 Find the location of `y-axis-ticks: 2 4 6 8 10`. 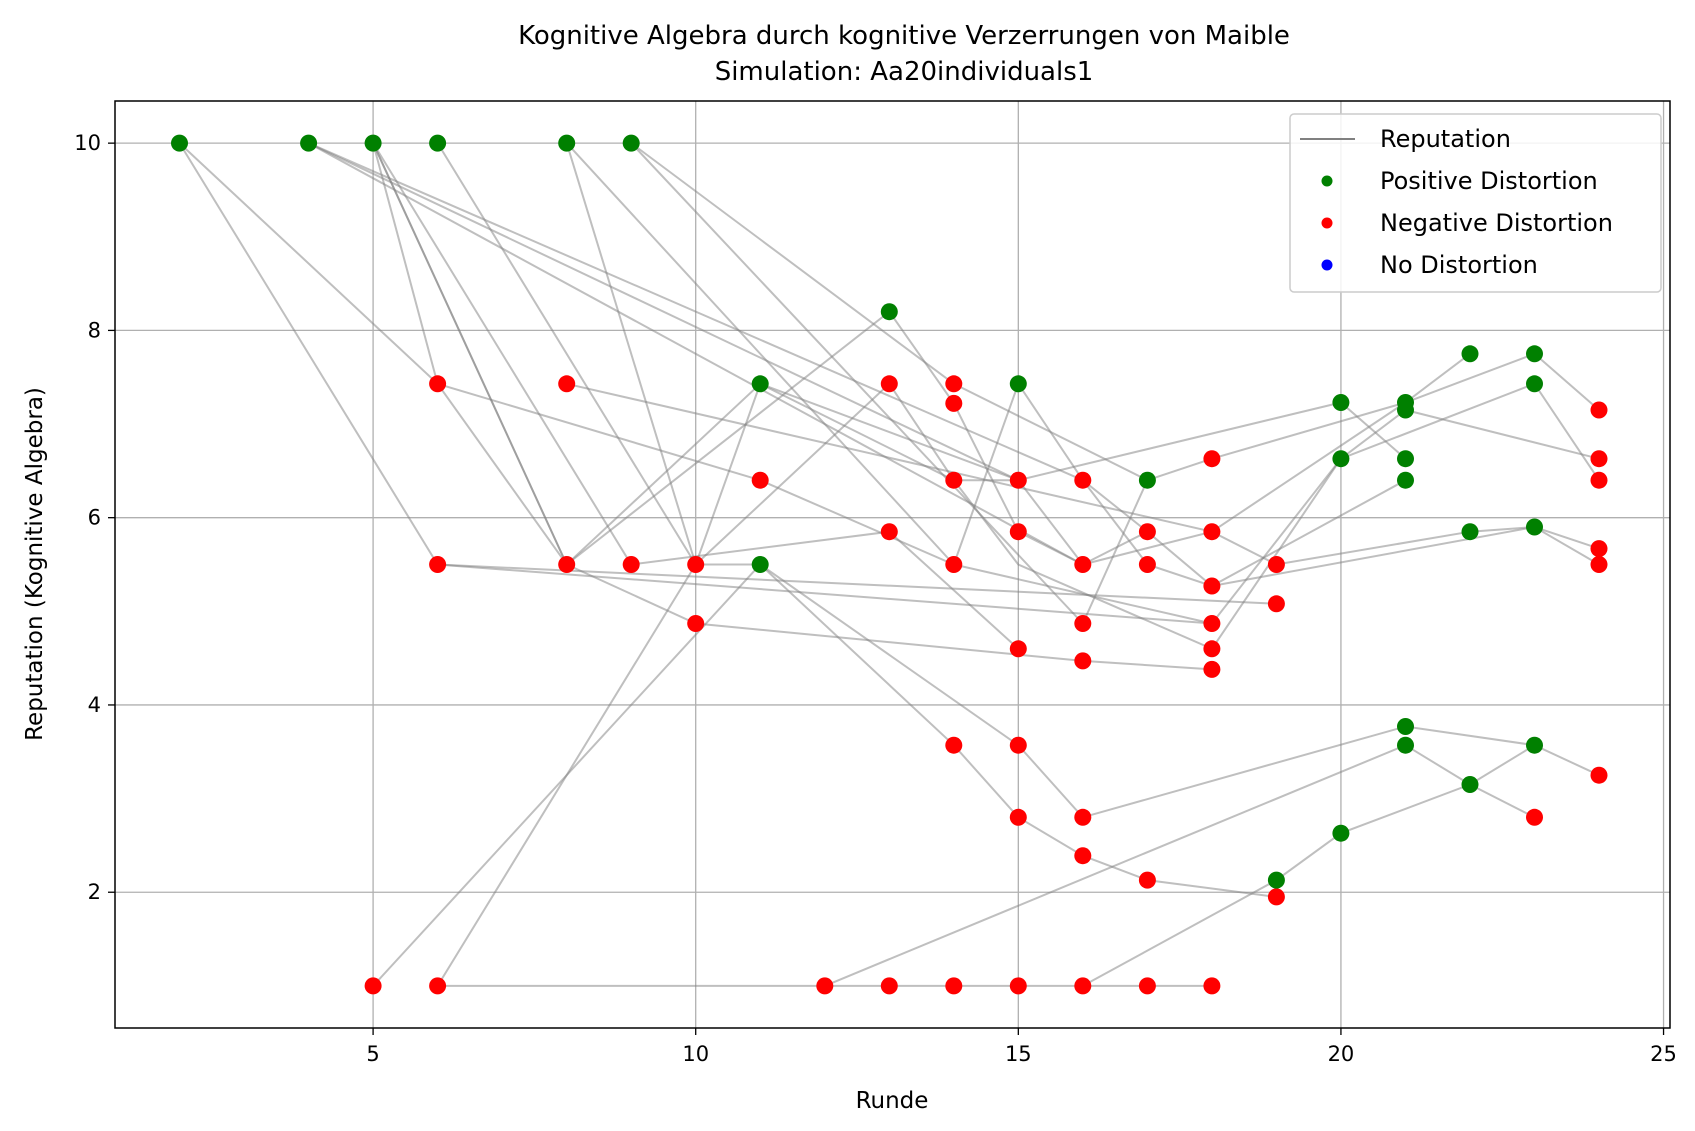

y-axis-ticks: 2 4 6 8 10 is located at coordinates (94, 517).